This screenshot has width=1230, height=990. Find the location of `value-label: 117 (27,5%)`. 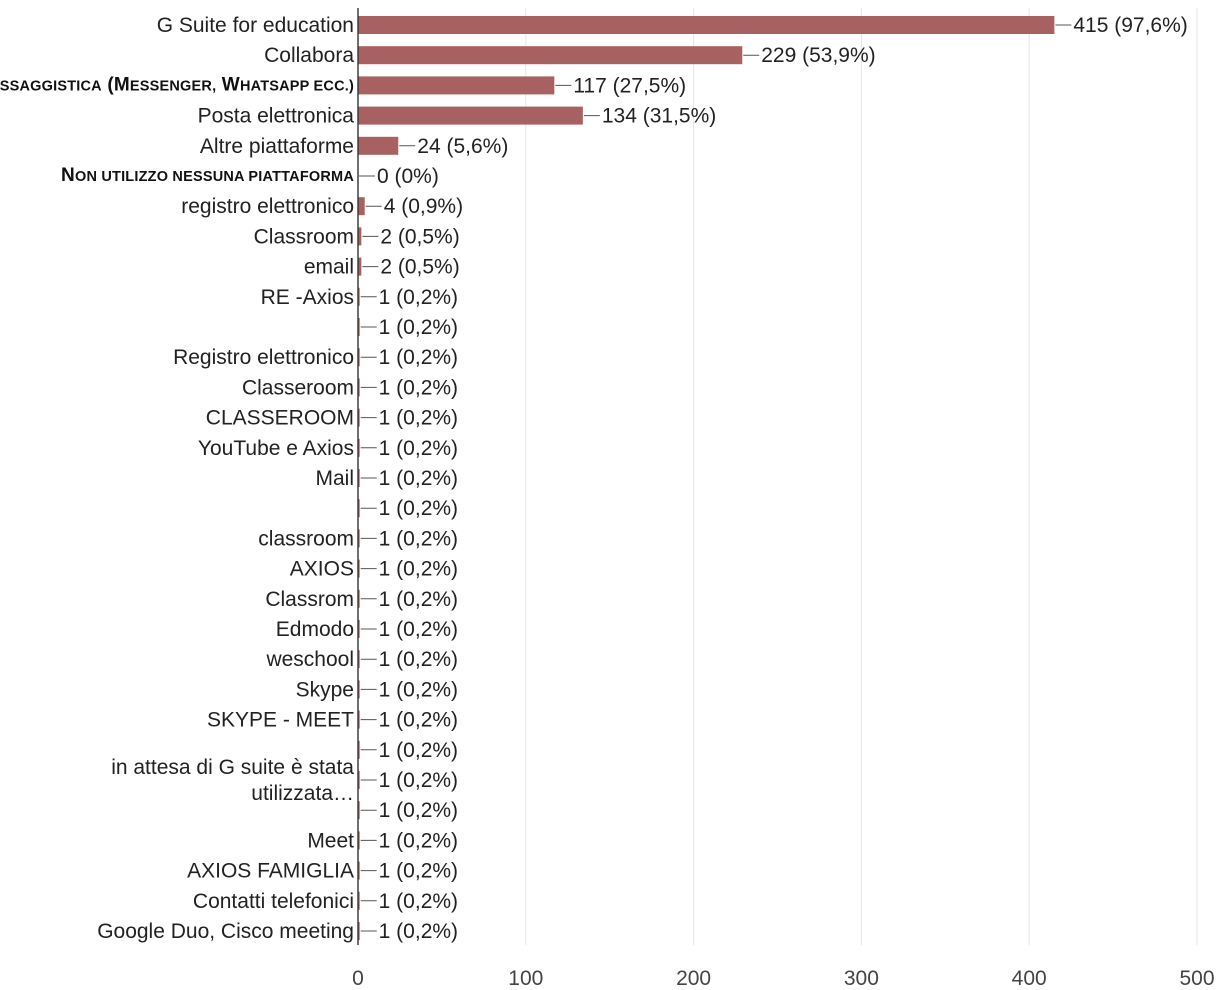

value-label: 117 (27,5%) is located at coordinates (629, 85).